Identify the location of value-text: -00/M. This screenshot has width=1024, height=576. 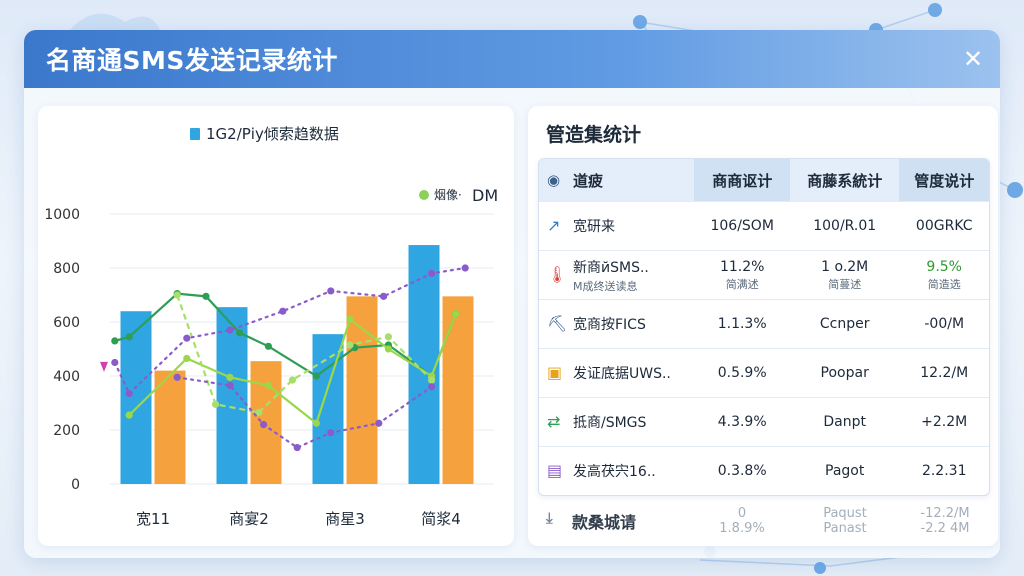
(944, 324).